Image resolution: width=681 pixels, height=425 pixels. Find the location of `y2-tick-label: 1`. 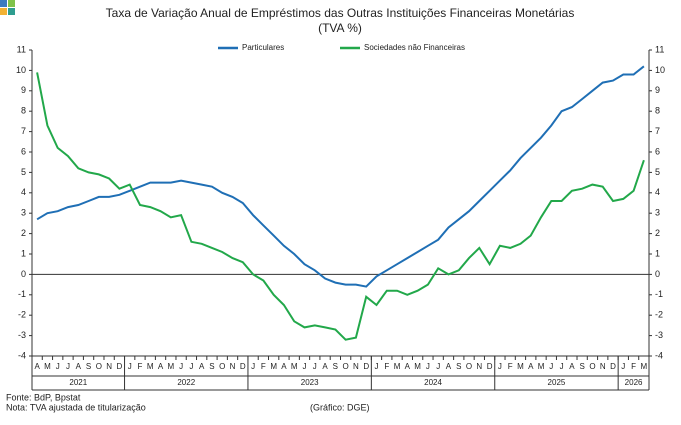

y2-tick-label: 1 is located at coordinates (657, 253).